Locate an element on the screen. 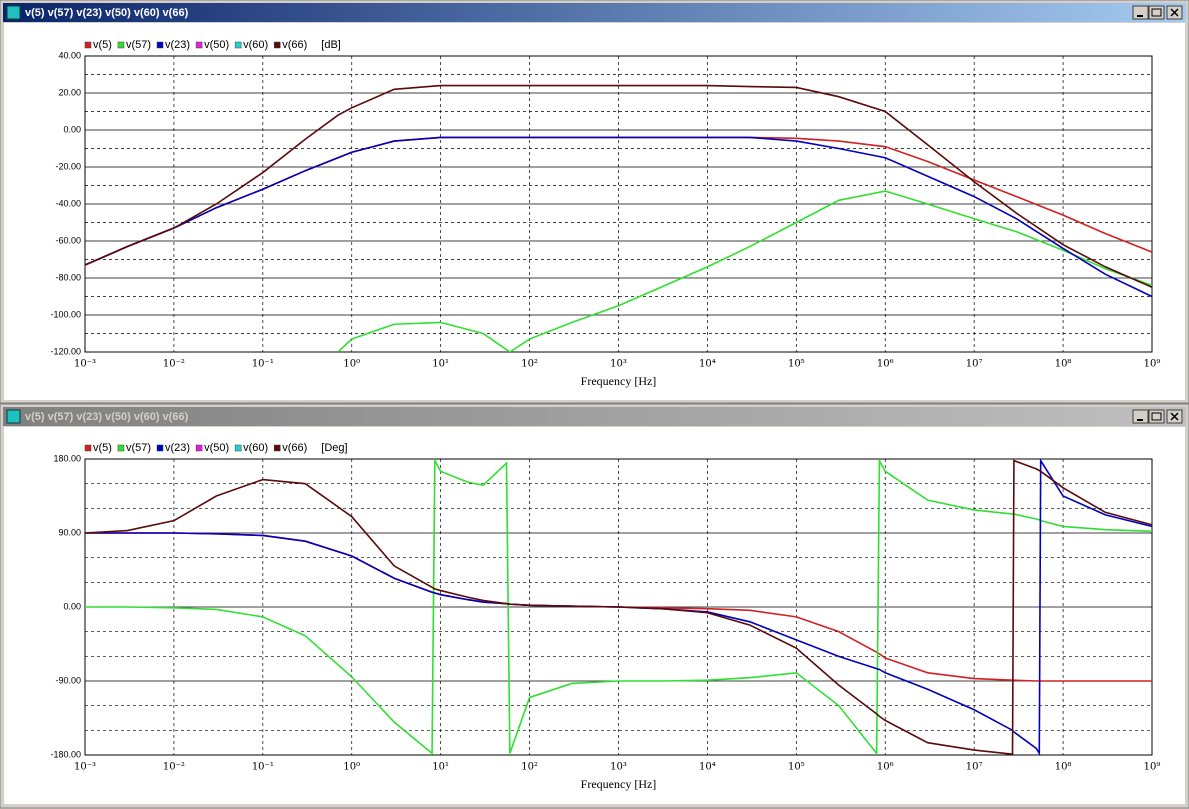  y-tick-label: 20.00 is located at coordinates (69, 92).